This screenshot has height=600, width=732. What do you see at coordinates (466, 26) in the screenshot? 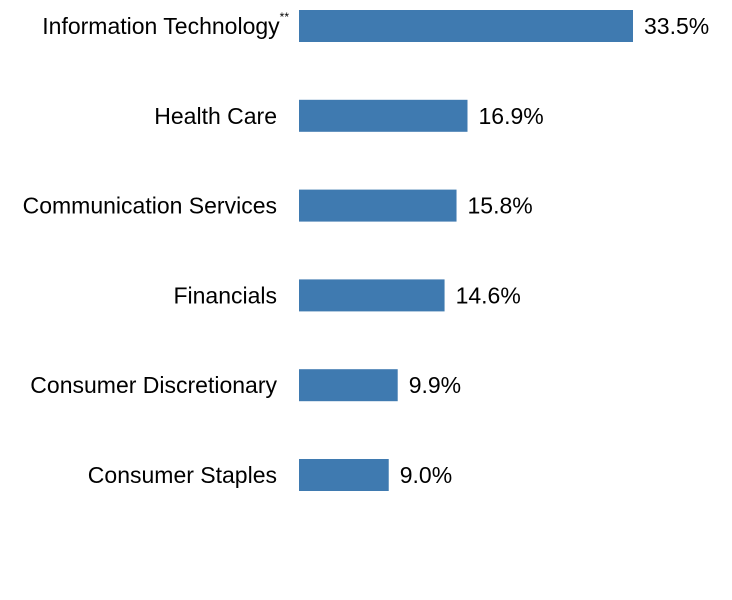
I see `bar-information-technology` at bounding box center [466, 26].